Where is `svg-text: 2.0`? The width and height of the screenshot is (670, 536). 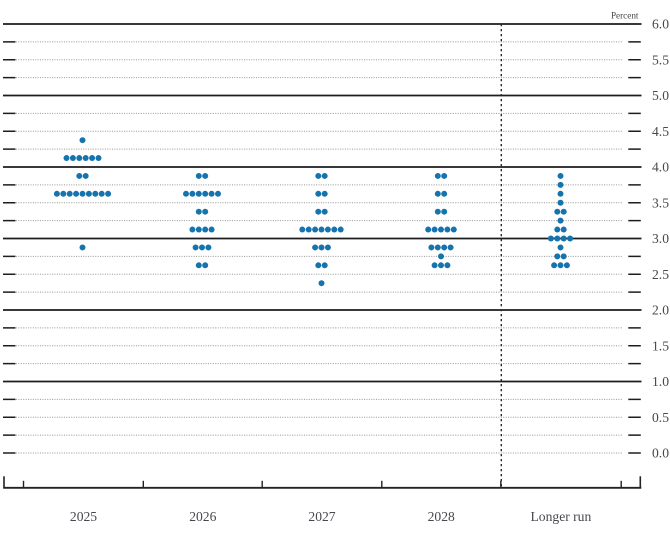 svg-text: 2.0 is located at coordinates (660, 310).